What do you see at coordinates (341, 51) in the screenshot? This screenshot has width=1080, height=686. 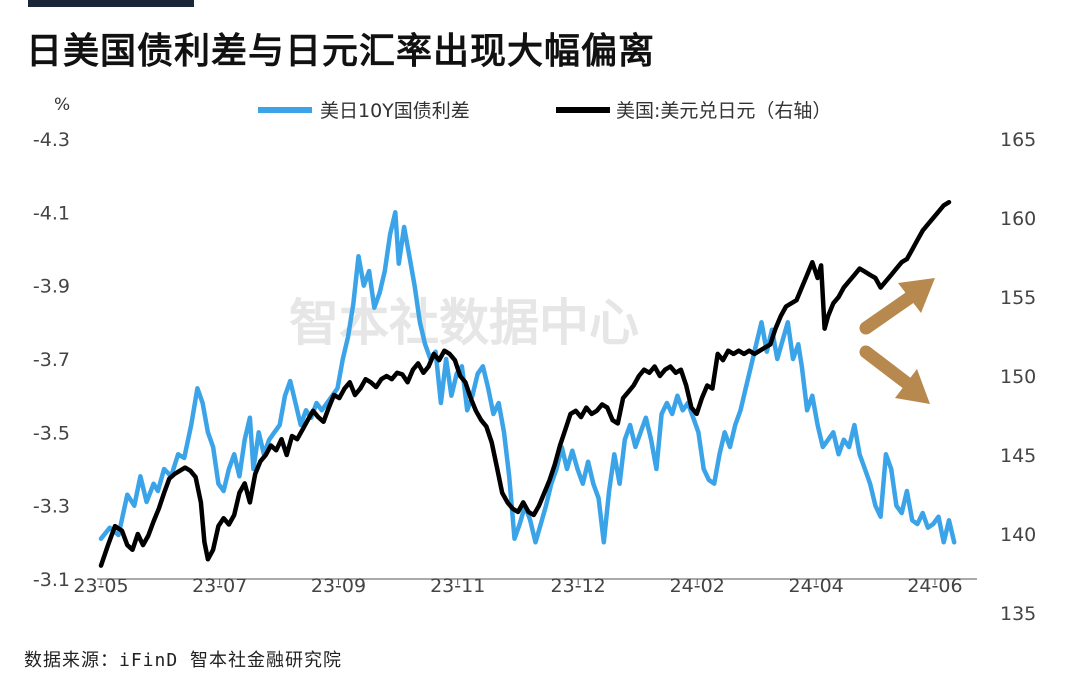 I see `chart-title: 日美国债利差与日元汇率出现大幅偏离` at bounding box center [341, 51].